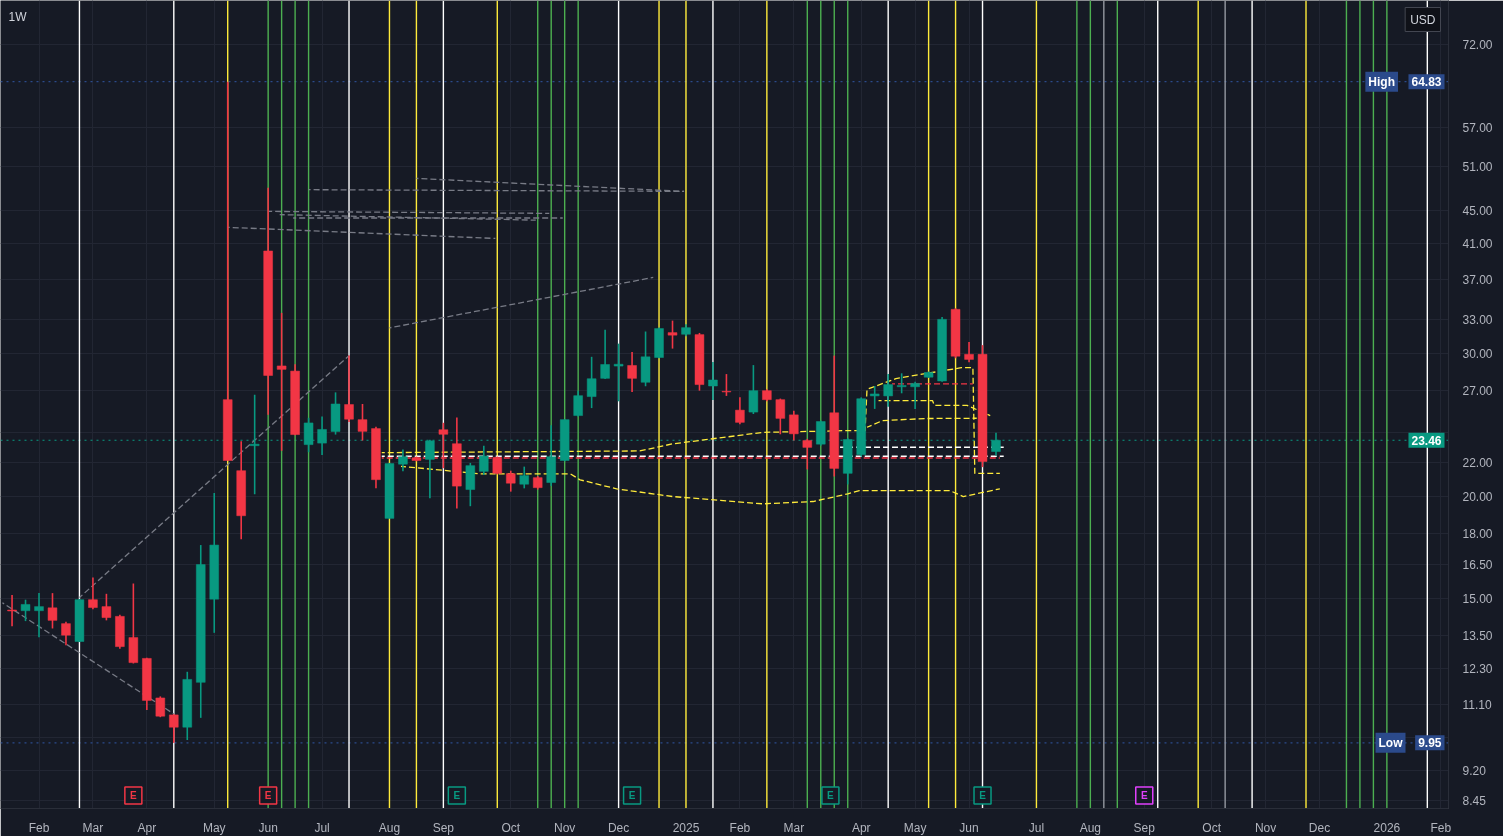  I want to click on y-tick-label: 15.00, so click(1477, 598).